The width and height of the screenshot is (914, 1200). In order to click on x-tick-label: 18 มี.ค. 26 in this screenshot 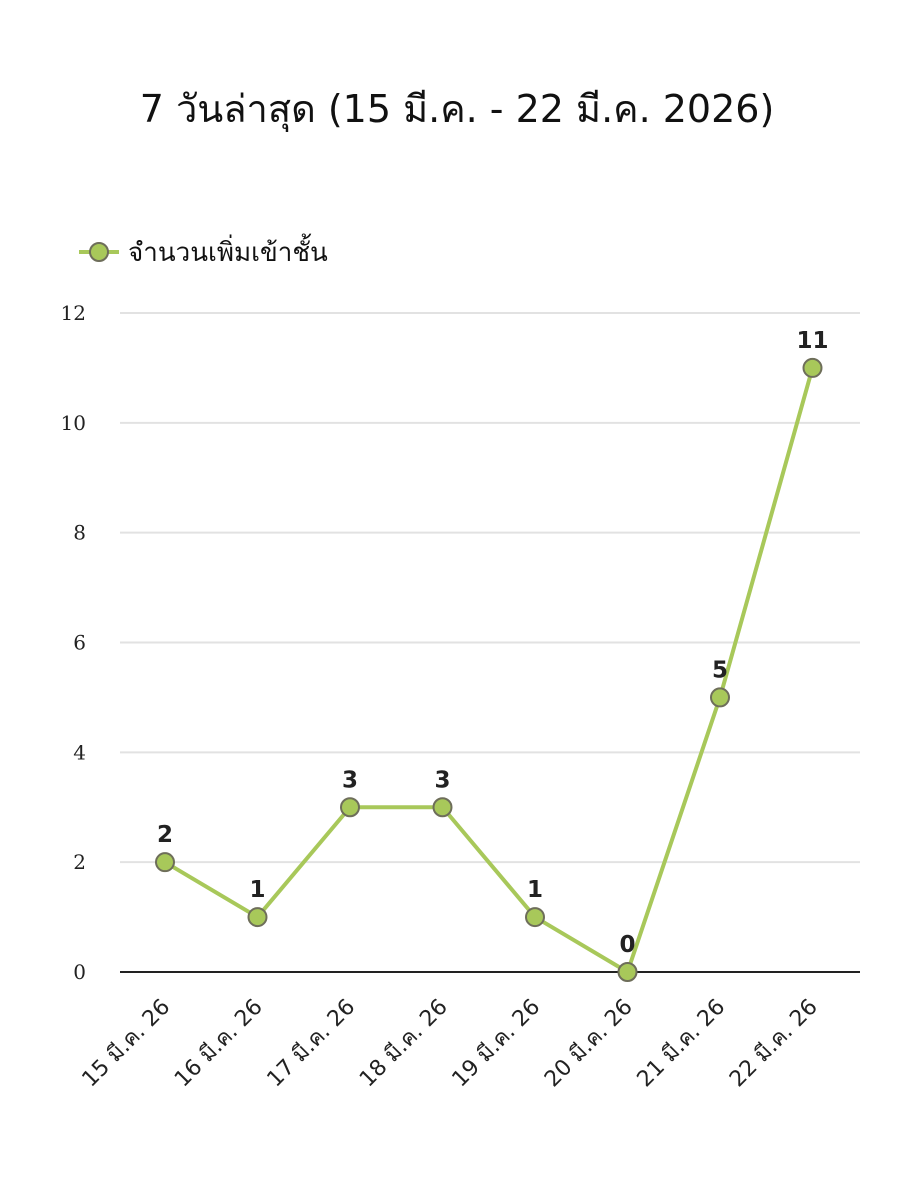, I will do `click(404, 1044)`.